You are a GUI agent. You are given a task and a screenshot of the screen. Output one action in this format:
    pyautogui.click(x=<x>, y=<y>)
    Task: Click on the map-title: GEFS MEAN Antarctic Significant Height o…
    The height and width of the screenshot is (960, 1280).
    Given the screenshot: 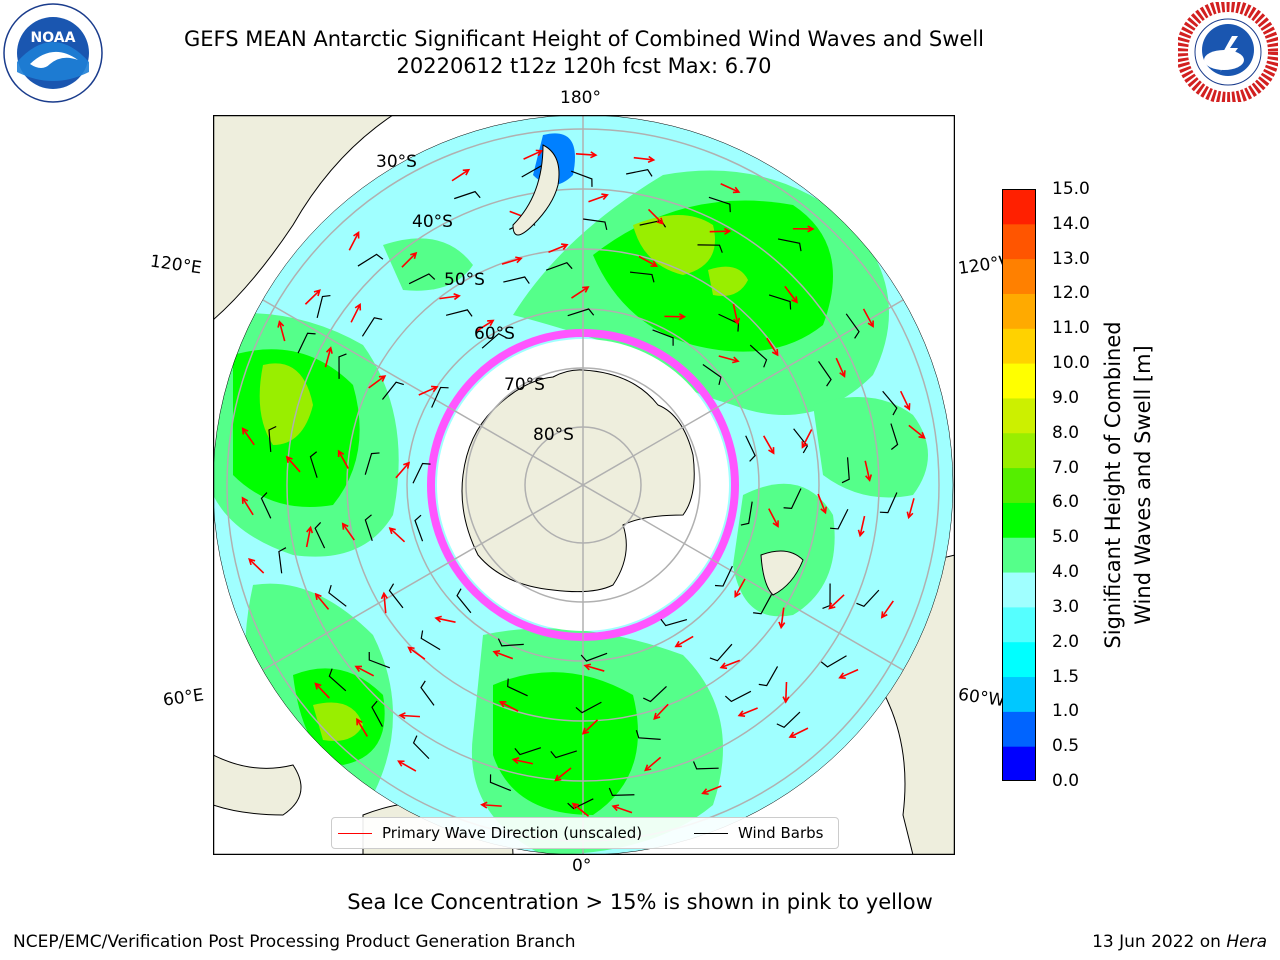 What is the action you would take?
    pyautogui.click(x=584, y=39)
    